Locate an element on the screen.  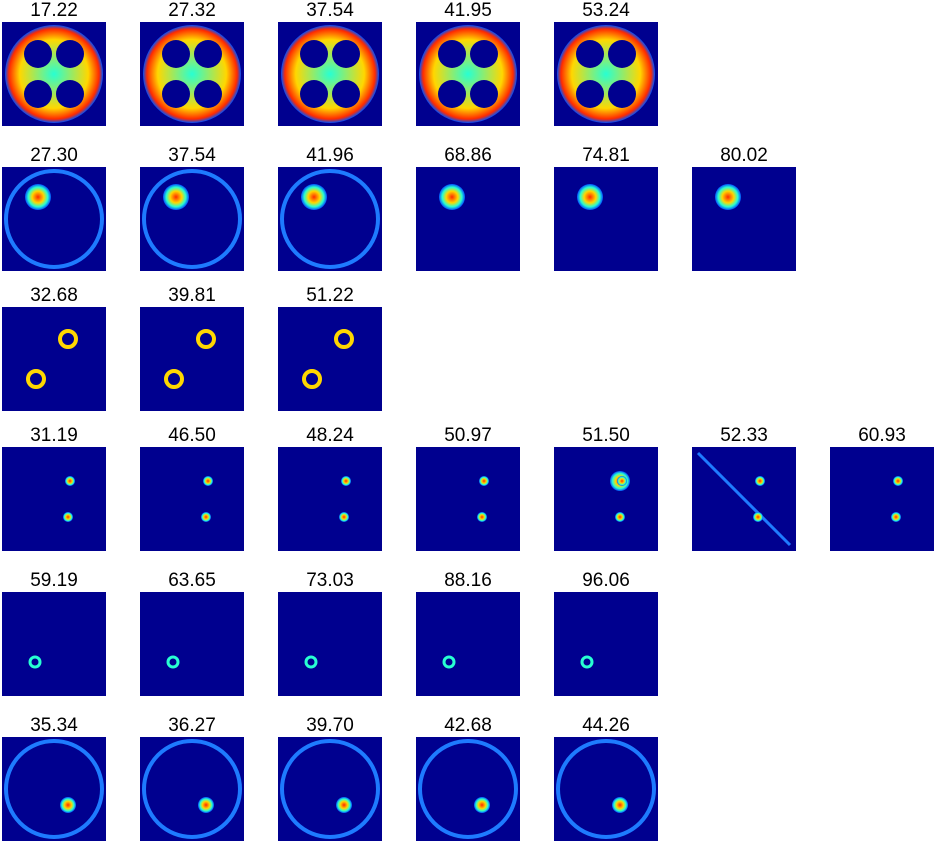
image-tile: 44.26 is located at coordinates (606, 778).